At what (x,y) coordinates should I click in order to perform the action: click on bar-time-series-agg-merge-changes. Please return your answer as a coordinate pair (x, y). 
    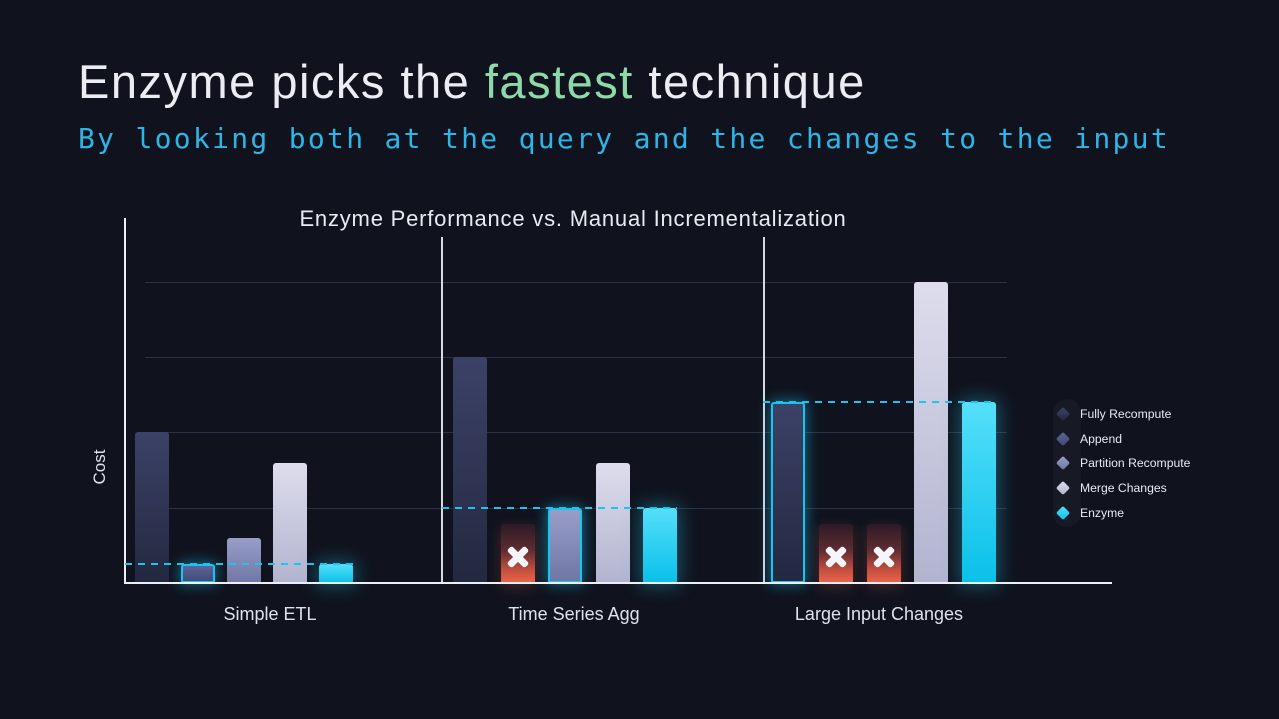
    Looking at the image, I should click on (612, 522).